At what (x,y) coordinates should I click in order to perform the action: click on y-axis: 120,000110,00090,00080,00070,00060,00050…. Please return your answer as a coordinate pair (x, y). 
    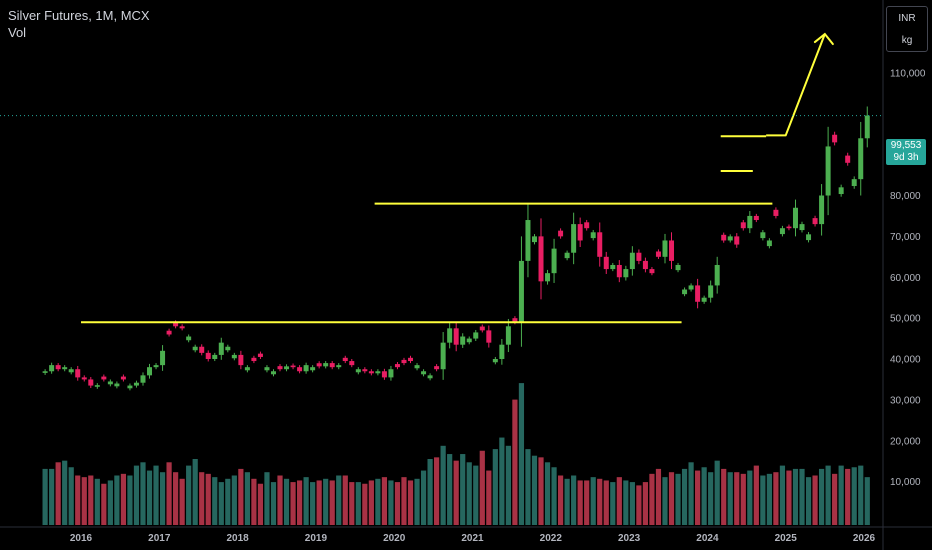
    Looking at the image, I should click on (908, 258).